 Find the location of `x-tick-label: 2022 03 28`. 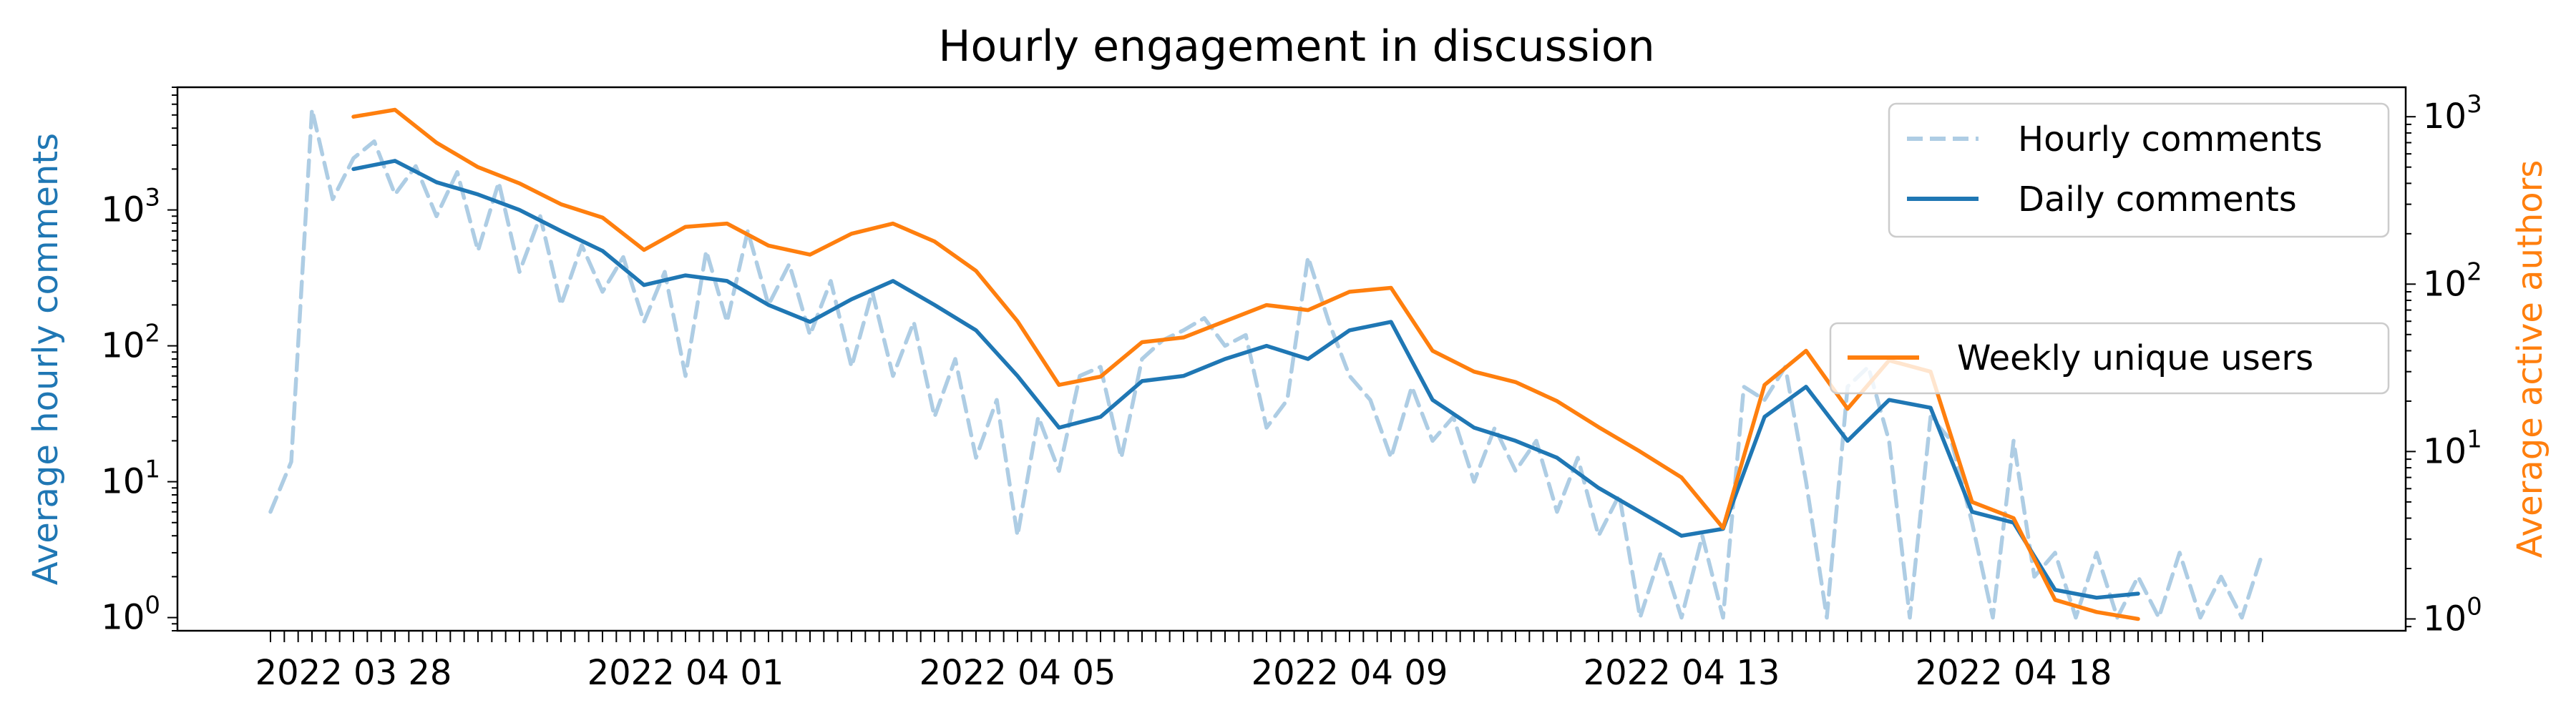

x-tick-label: 2022 03 28 is located at coordinates (353, 673).